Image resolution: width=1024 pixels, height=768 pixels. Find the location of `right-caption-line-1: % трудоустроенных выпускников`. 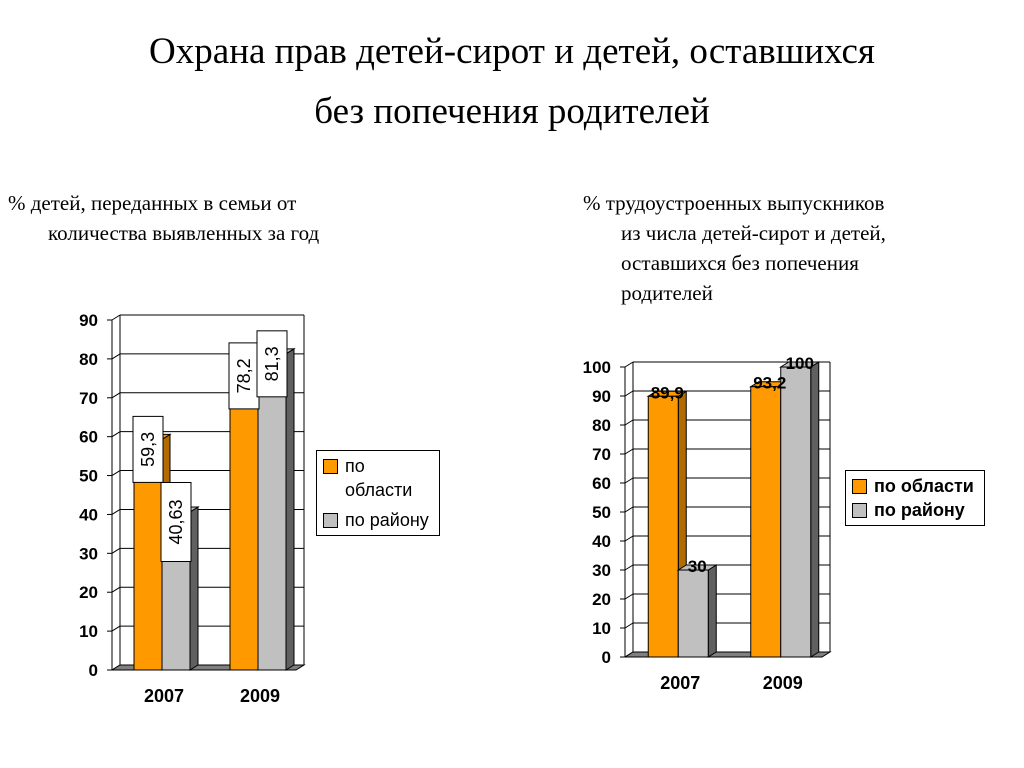

right-caption-line-1: % трудоустроенных выпускников is located at coordinates (734, 203).